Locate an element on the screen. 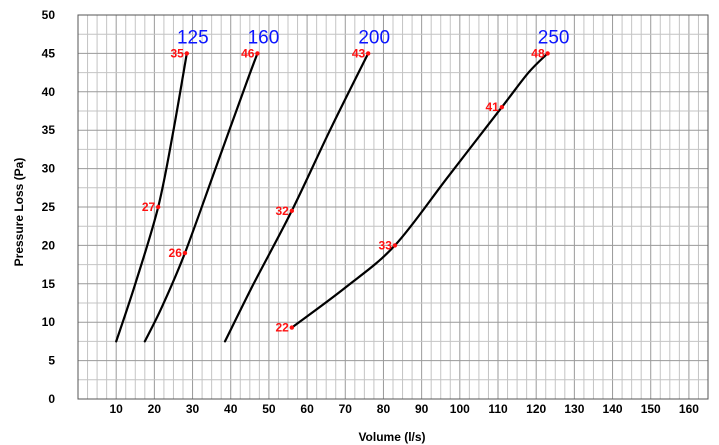 The height and width of the screenshot is (445, 719). y-axis-title: Pressure Loss (Pa) is located at coordinates (19, 212).